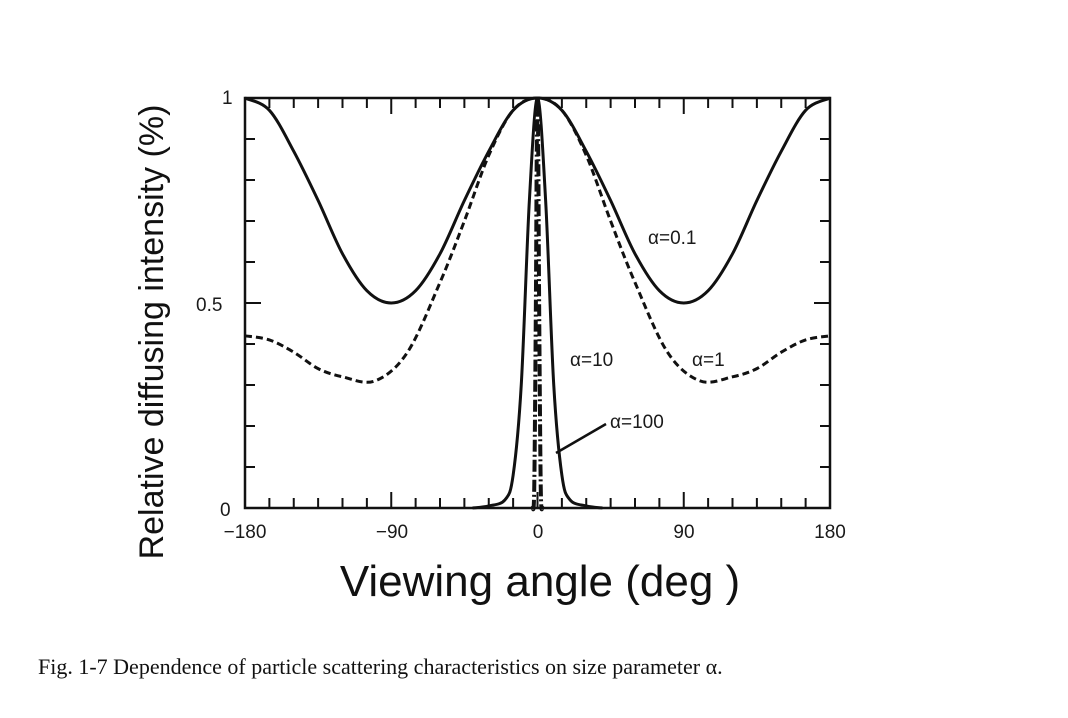 The image size is (1068, 718). I want to click on y-axis-title: Relative diffusing intensity (%), so click(152, 332).